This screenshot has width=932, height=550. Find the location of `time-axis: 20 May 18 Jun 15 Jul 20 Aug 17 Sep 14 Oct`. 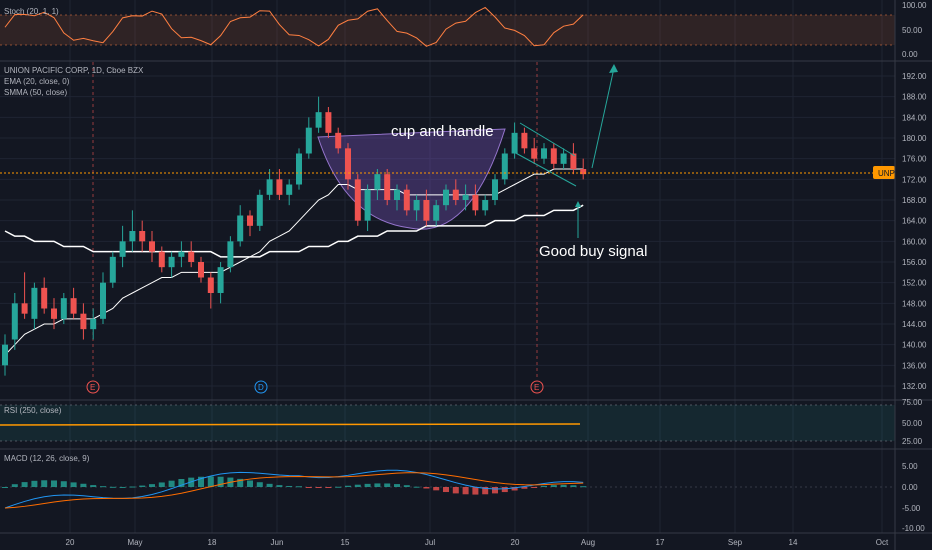

time-axis: 20 May 18 Jun 15 Jul 20 Aug 17 Sep 14 Oct is located at coordinates (477, 542).